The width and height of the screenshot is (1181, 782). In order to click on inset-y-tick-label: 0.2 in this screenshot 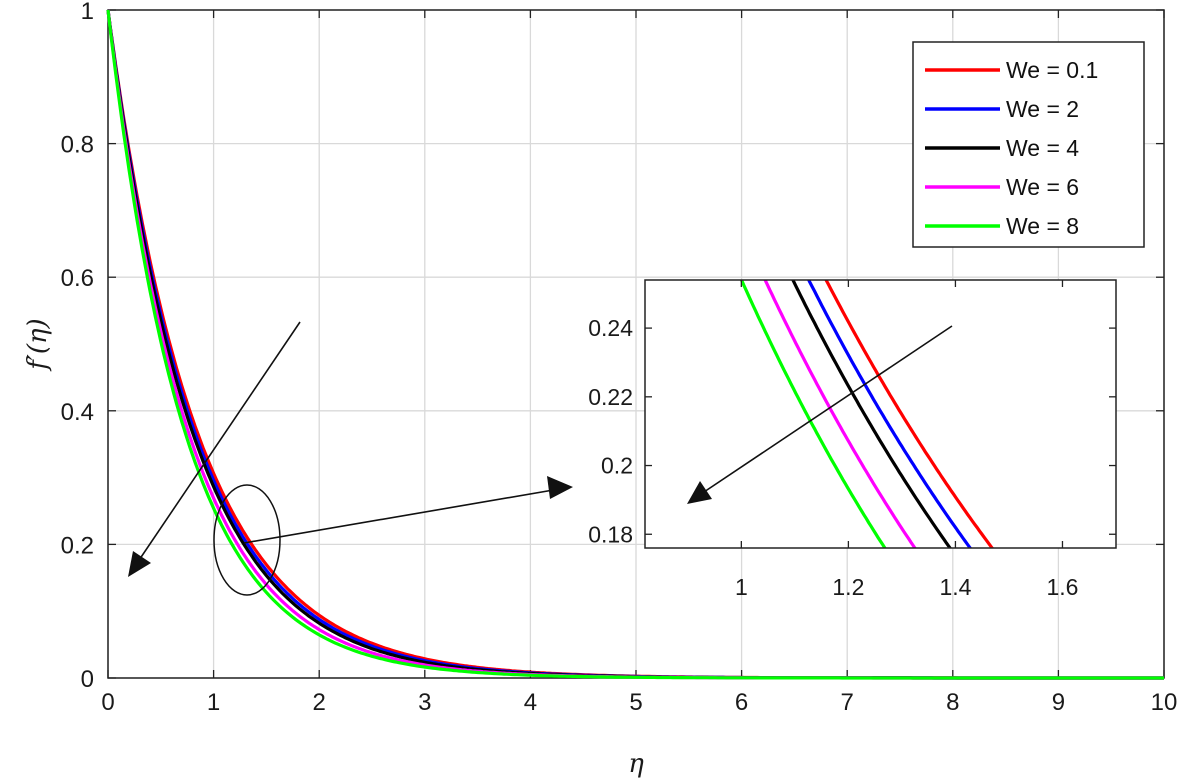, I will do `click(617, 466)`.